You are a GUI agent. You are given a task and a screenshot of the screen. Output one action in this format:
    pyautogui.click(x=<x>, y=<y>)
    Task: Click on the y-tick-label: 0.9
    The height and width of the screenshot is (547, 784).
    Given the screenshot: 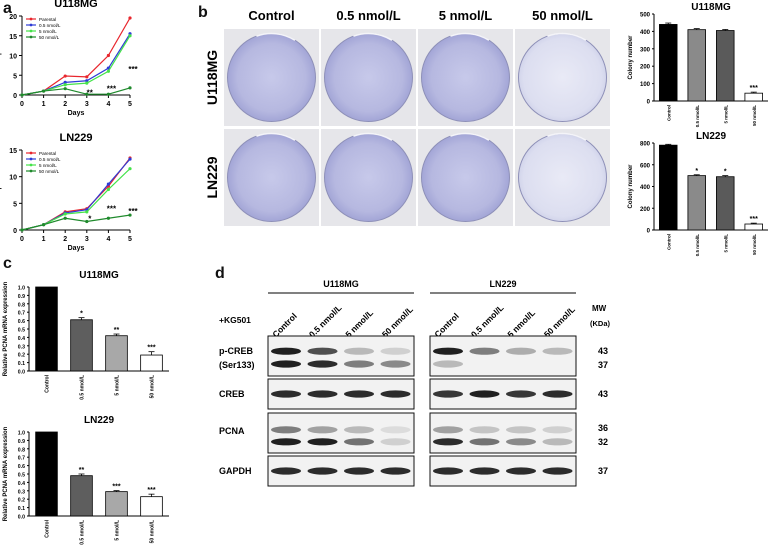 What is the action you would take?
    pyautogui.click(x=21, y=442)
    